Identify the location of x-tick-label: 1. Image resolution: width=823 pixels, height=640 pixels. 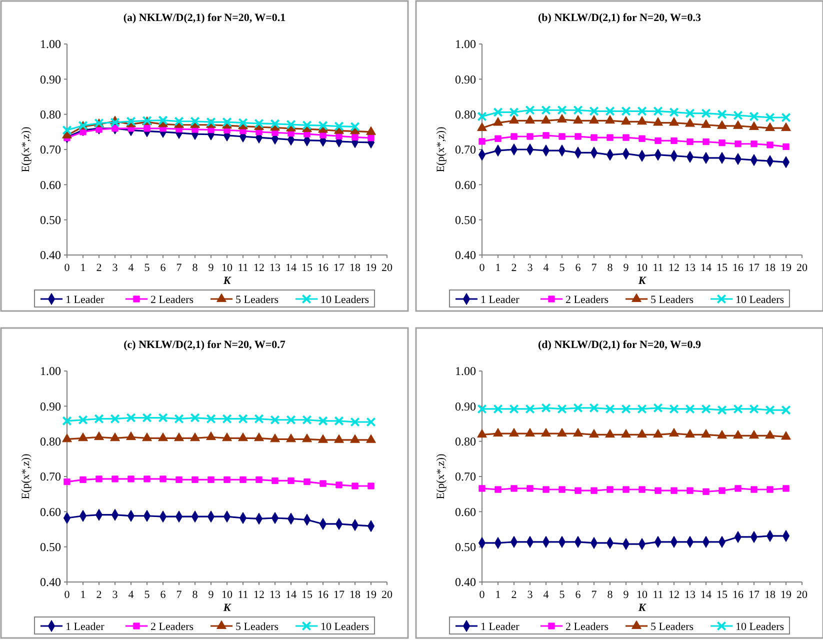
(83, 595).